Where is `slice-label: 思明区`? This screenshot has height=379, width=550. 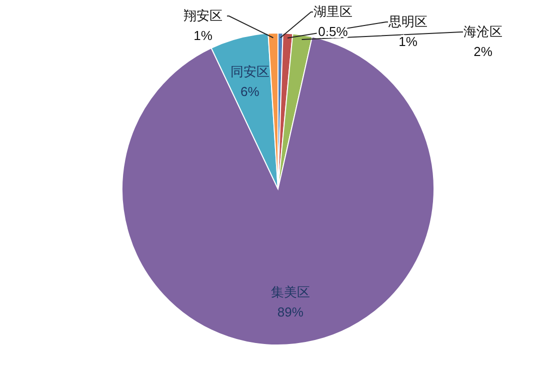 slice-label: 思明区 is located at coordinates (408, 21).